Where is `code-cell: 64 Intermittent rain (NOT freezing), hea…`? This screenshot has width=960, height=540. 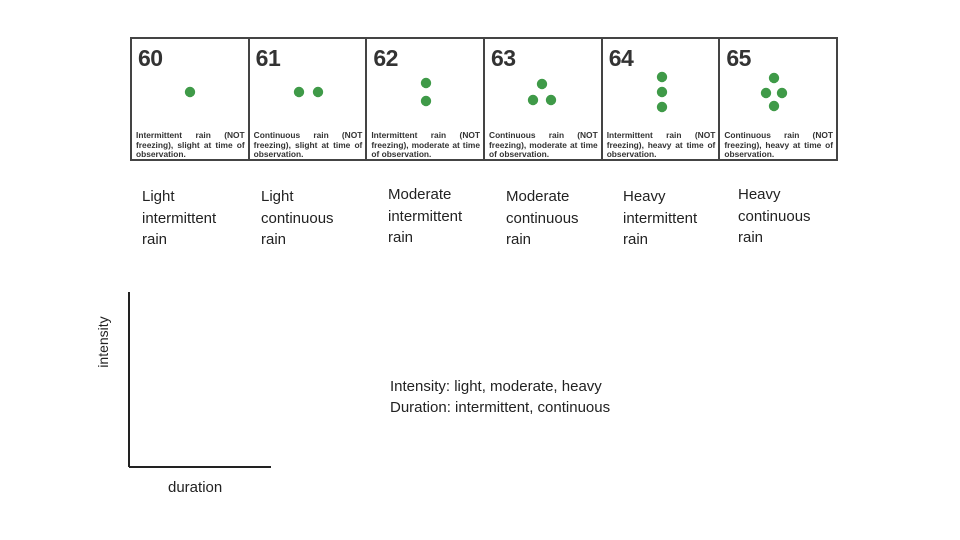 code-cell: 64 Intermittent rain (NOT freezing), hea… is located at coordinates (662, 99).